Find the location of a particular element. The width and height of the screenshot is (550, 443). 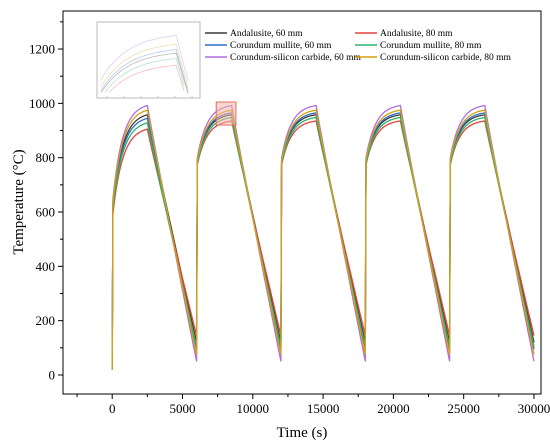

x-tick-label: 25000 is located at coordinates (463, 408).